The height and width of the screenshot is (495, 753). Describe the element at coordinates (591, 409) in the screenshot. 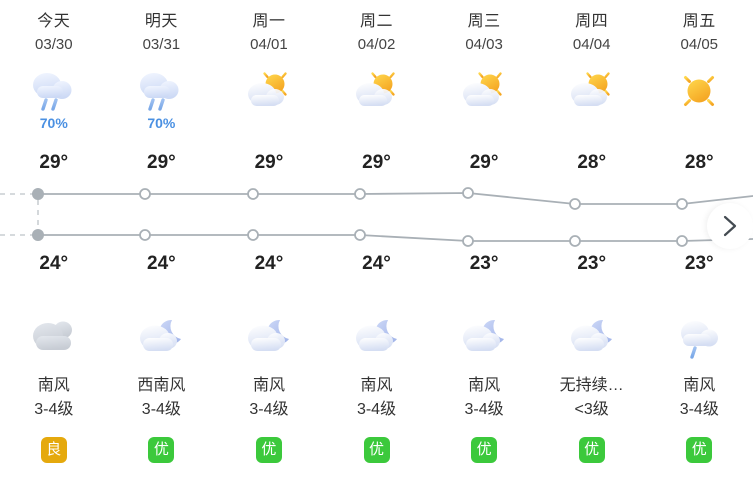

I see `wind-force: <3级` at that location.